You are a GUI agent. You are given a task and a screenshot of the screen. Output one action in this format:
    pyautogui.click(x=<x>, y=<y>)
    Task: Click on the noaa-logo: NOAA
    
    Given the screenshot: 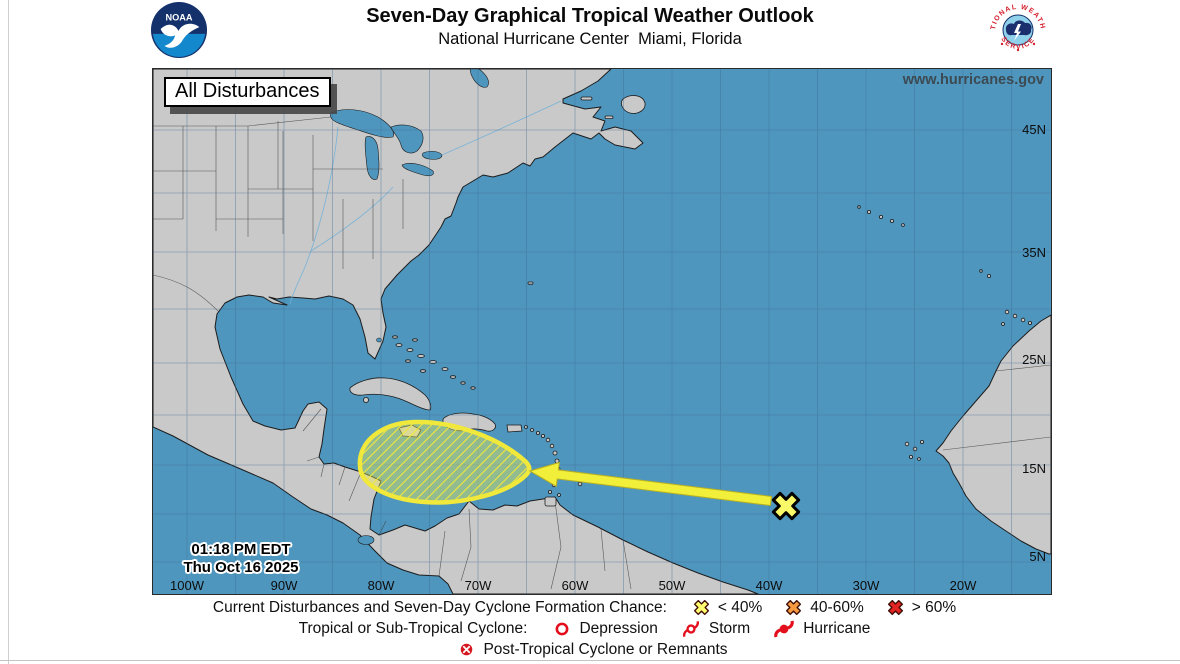 What is the action you would take?
    pyautogui.click(x=179, y=30)
    